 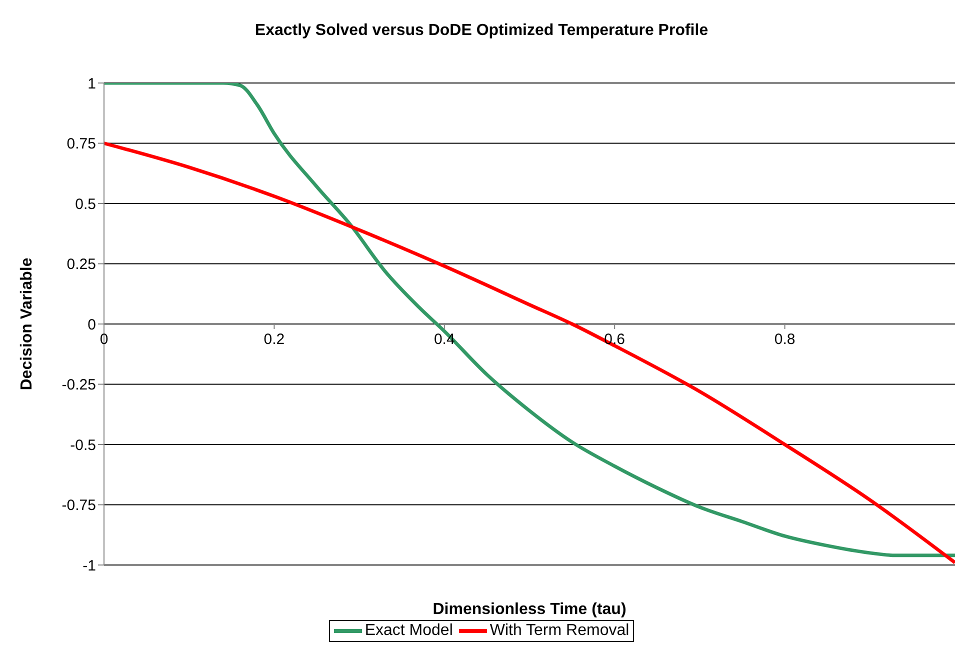 What do you see at coordinates (559, 631) in the screenshot?
I see `legend-label: With Term Removal` at bounding box center [559, 631].